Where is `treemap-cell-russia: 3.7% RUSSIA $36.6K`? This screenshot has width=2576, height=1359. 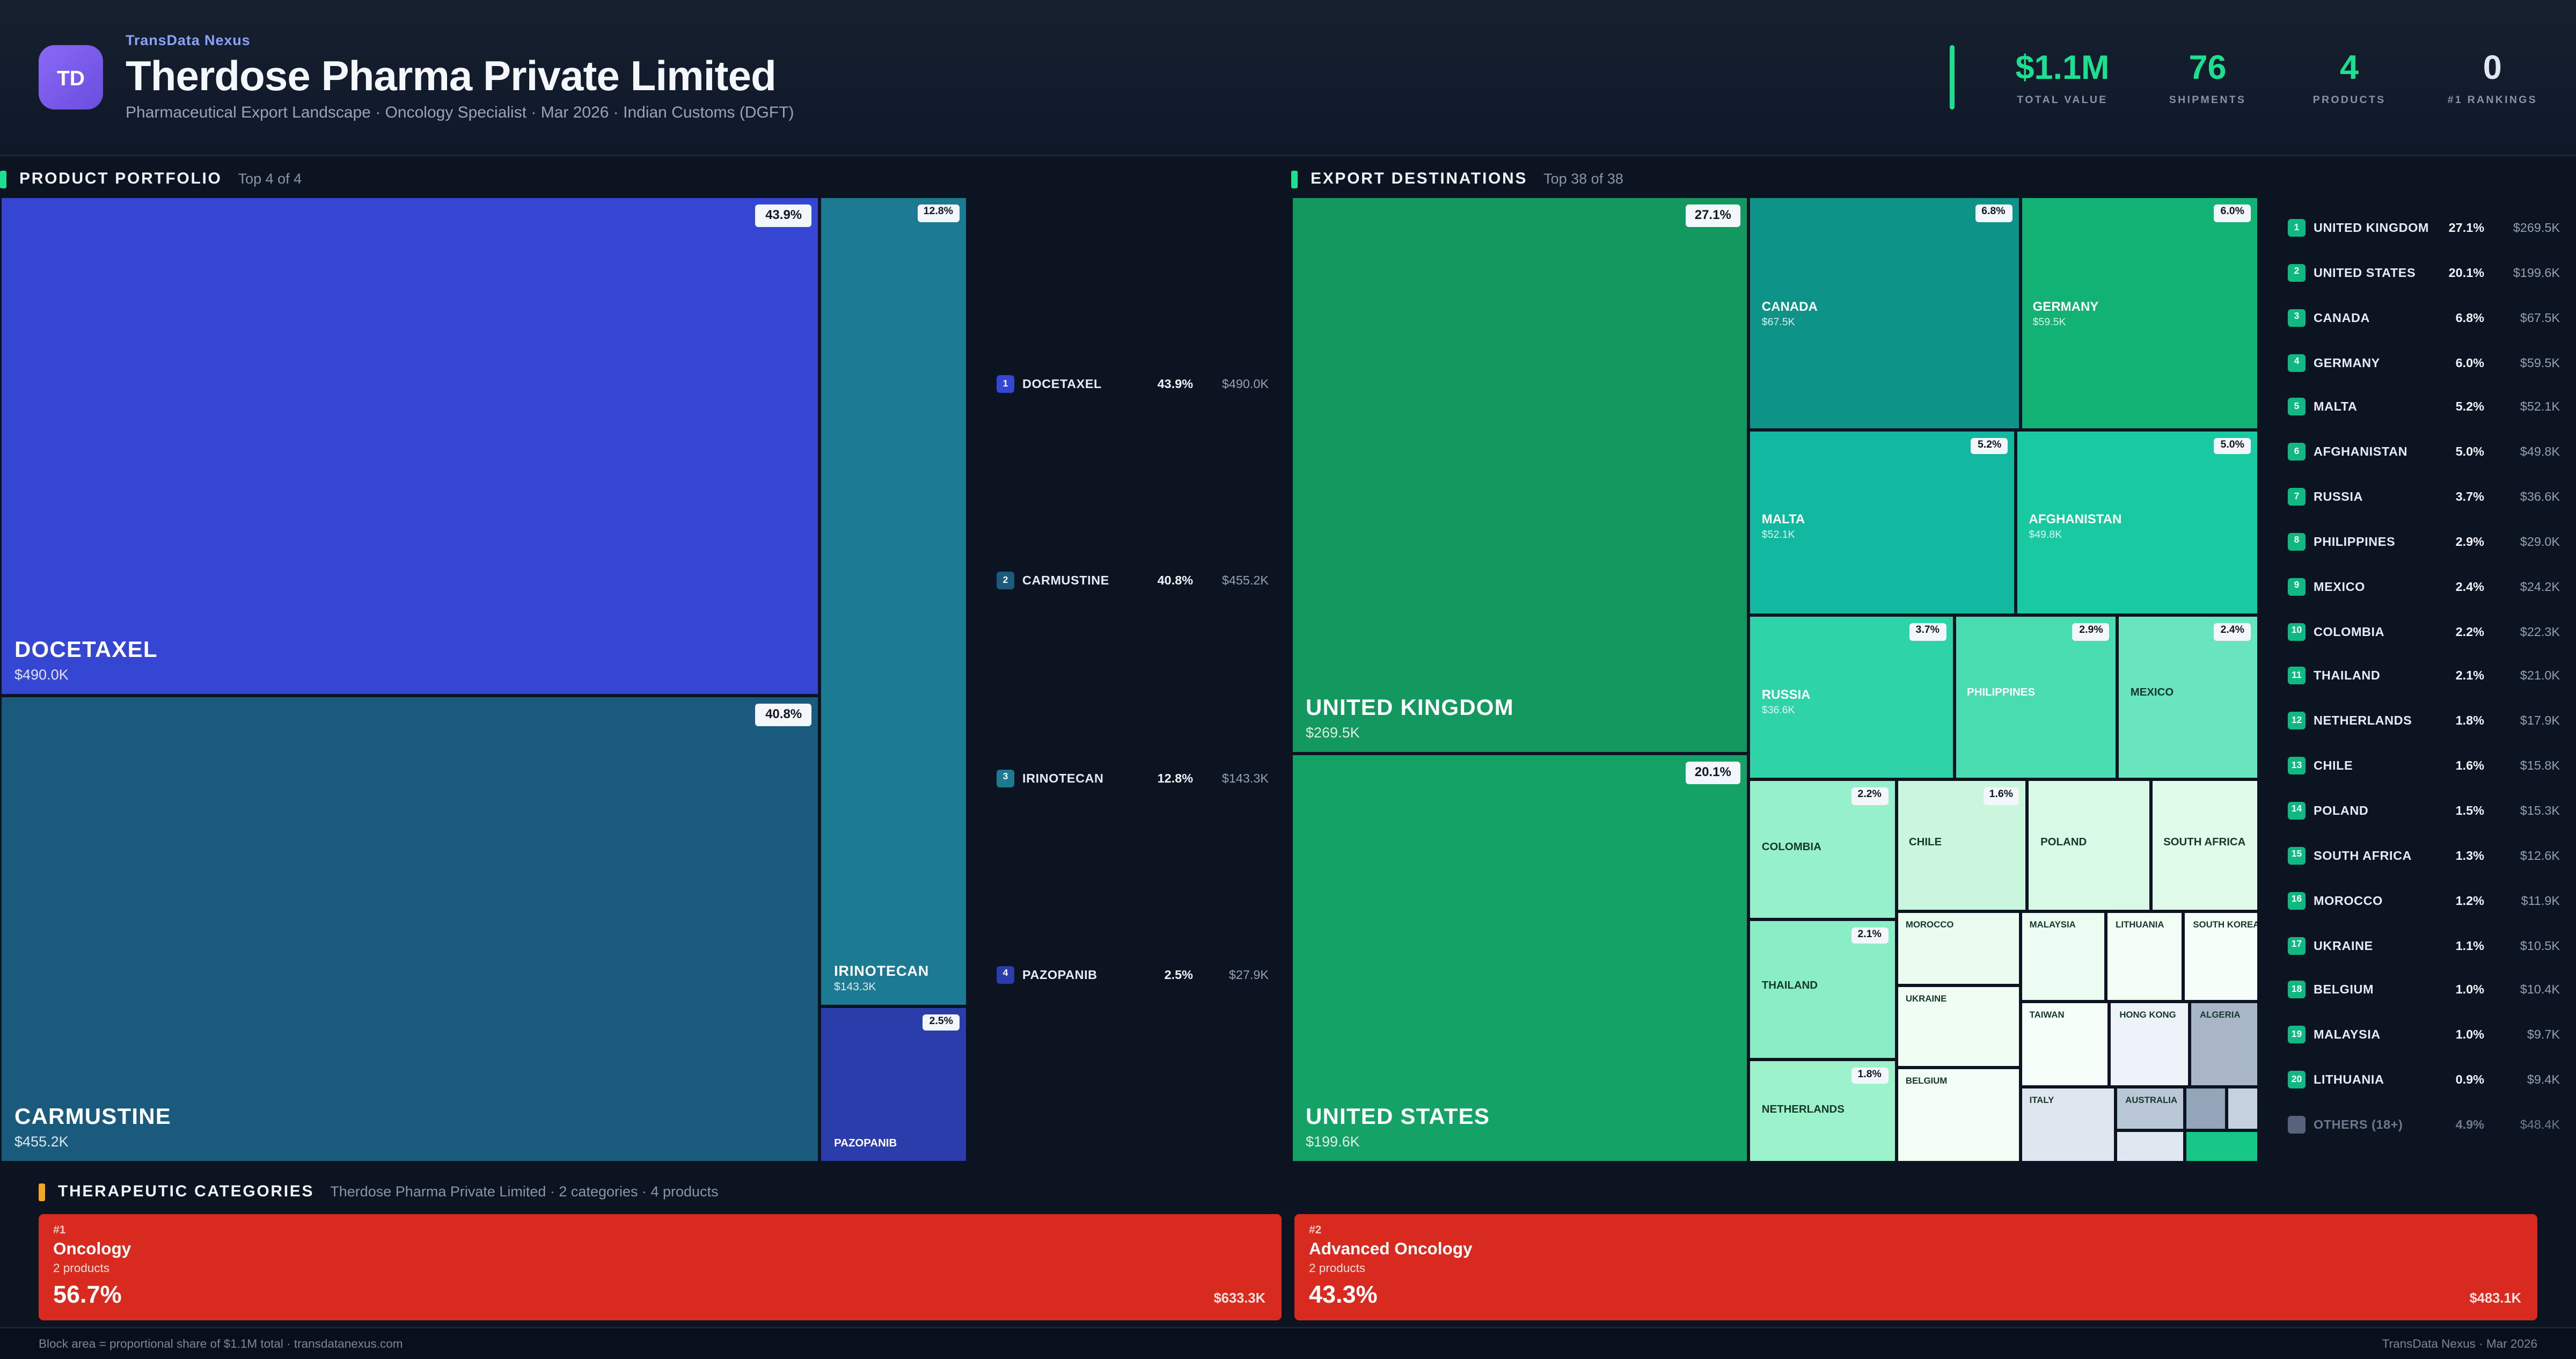 treemap-cell-russia: 3.7% RUSSIA $36.6K is located at coordinates (1851, 698).